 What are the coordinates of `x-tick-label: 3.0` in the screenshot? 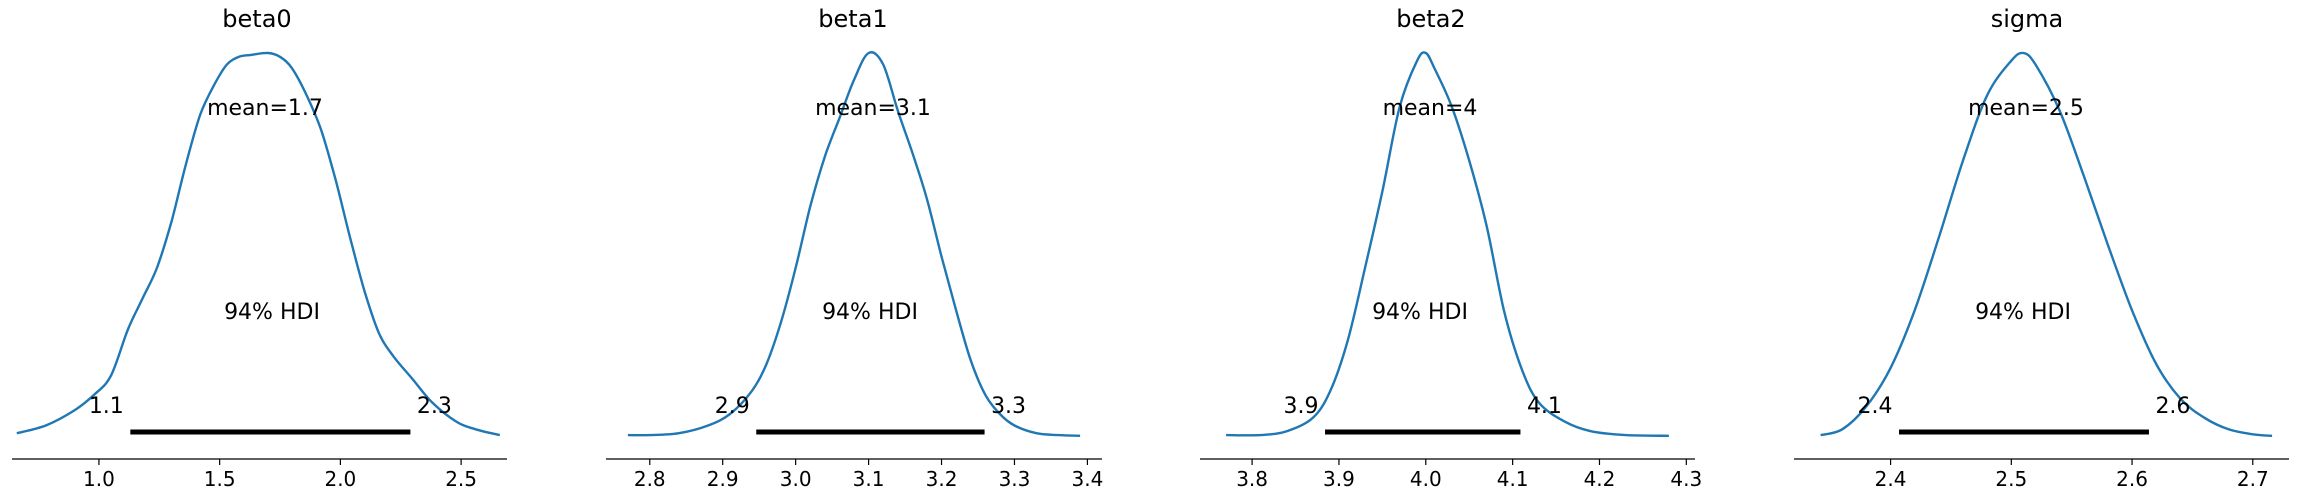 It's located at (796, 479).